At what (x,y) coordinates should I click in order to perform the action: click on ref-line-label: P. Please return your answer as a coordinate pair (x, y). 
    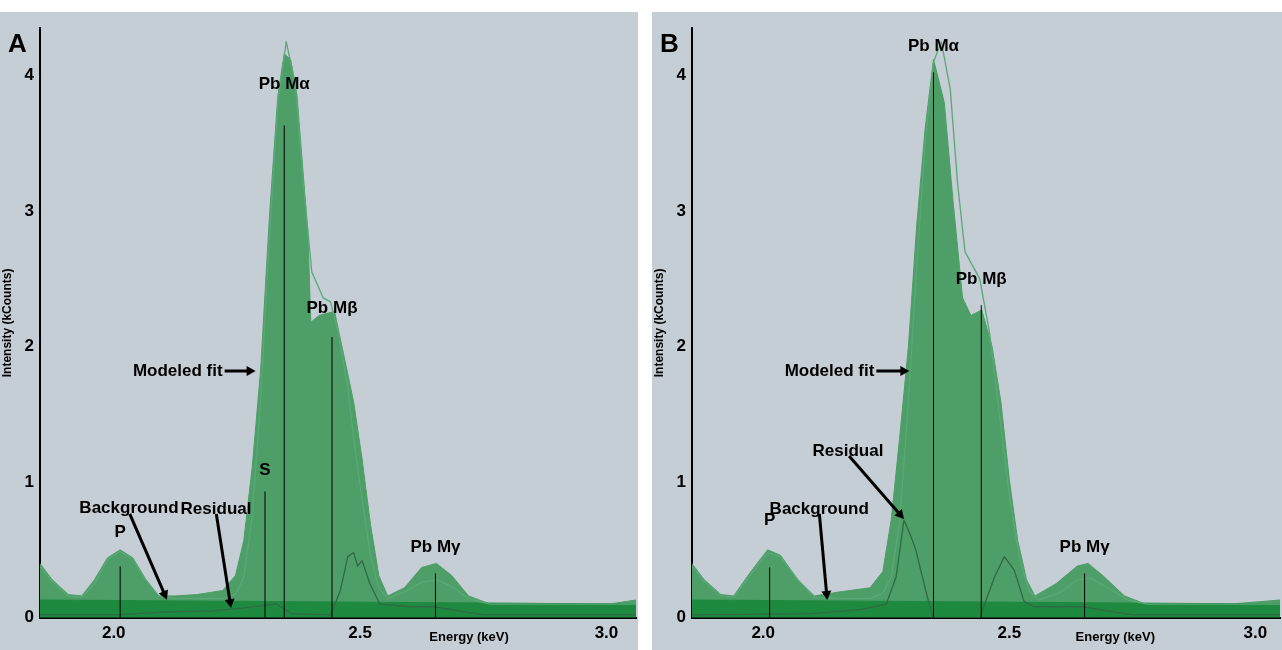
    Looking at the image, I should click on (120, 532).